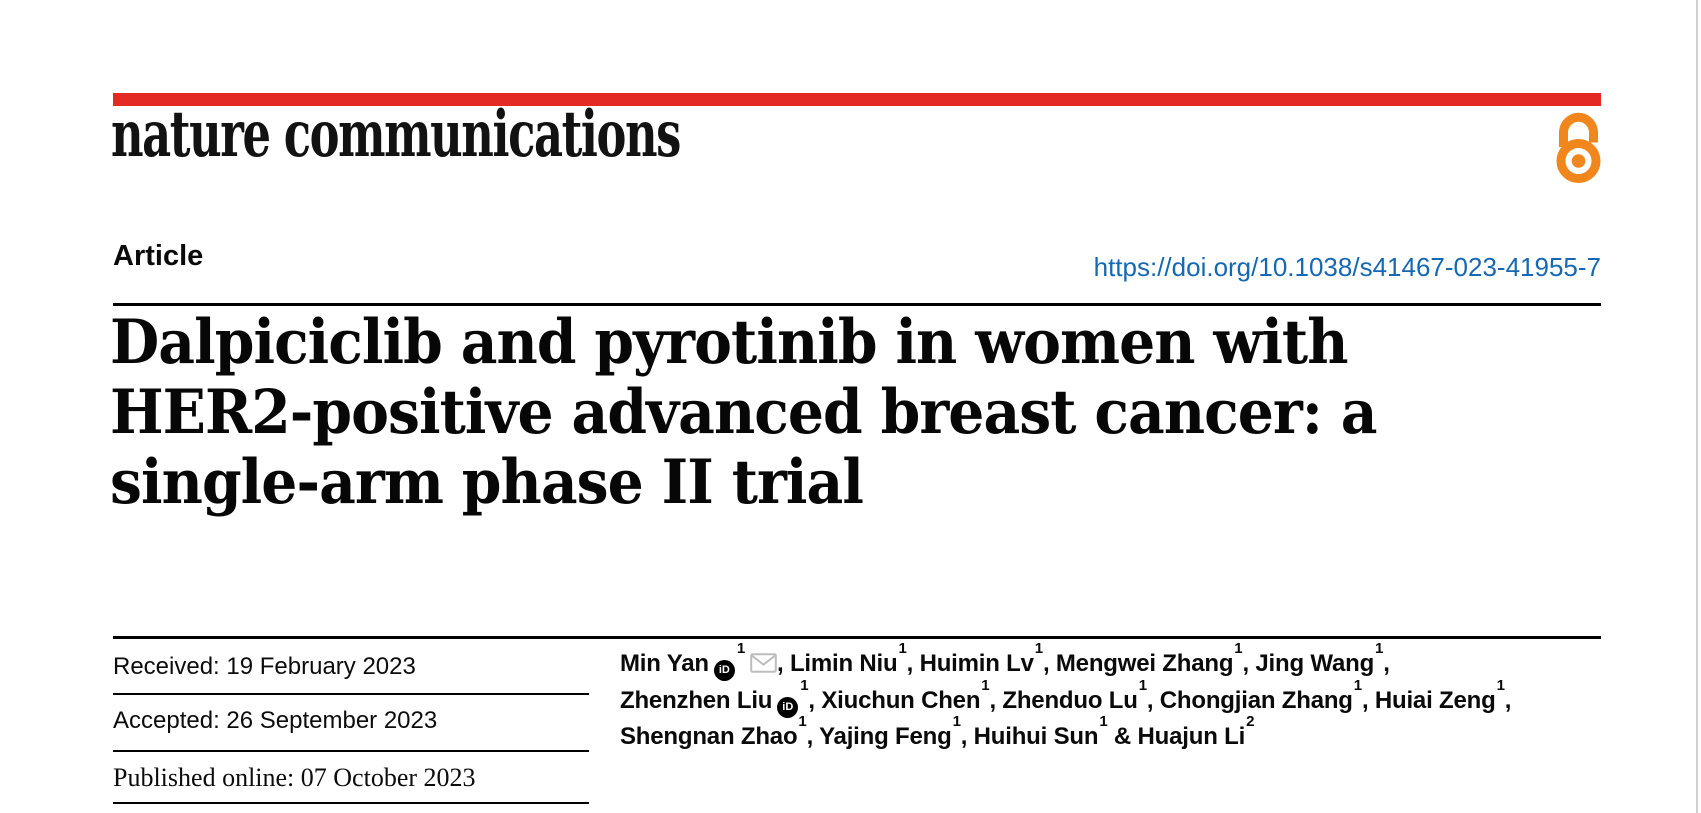  I want to click on author-name: Jing Wang, so click(1315, 663).